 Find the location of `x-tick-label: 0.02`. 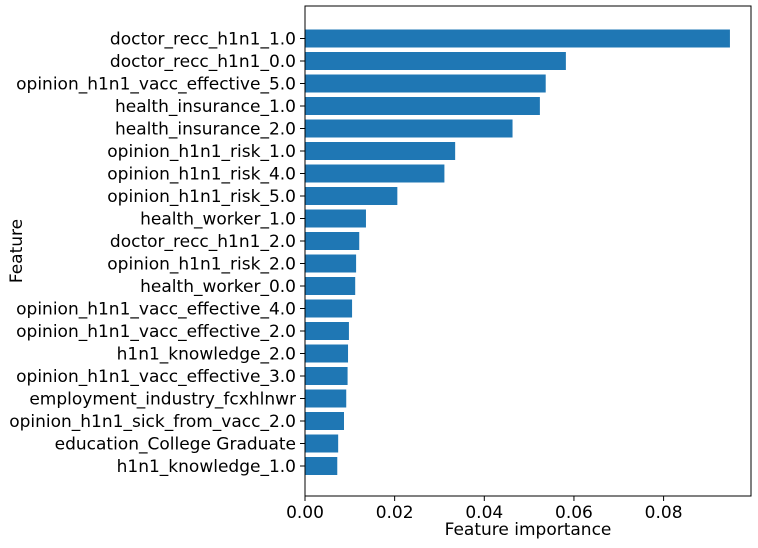

x-tick-label: 0.02 is located at coordinates (395, 513).